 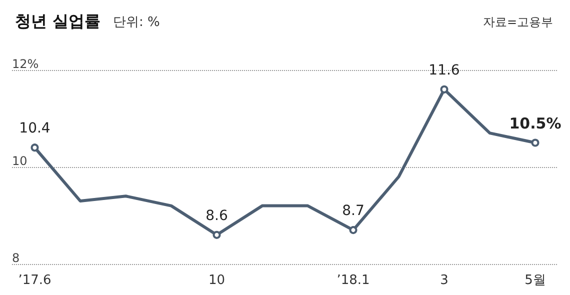 What do you see at coordinates (58, 21) in the screenshot?
I see `chart-title: 청년 실업률` at bounding box center [58, 21].